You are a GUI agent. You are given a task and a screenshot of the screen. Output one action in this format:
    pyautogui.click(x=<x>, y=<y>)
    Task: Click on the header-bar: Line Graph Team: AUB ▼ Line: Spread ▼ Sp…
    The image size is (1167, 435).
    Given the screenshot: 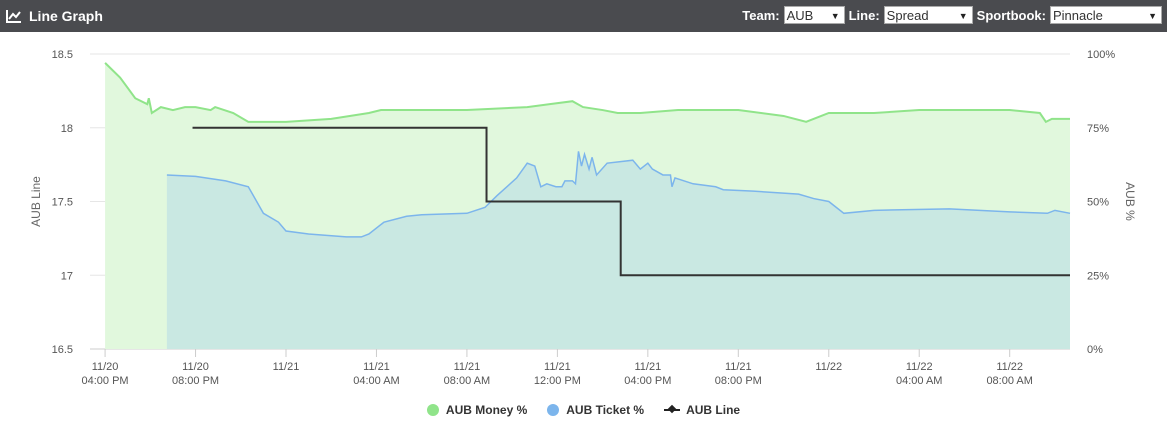 What is the action you would take?
    pyautogui.click(x=583, y=16)
    